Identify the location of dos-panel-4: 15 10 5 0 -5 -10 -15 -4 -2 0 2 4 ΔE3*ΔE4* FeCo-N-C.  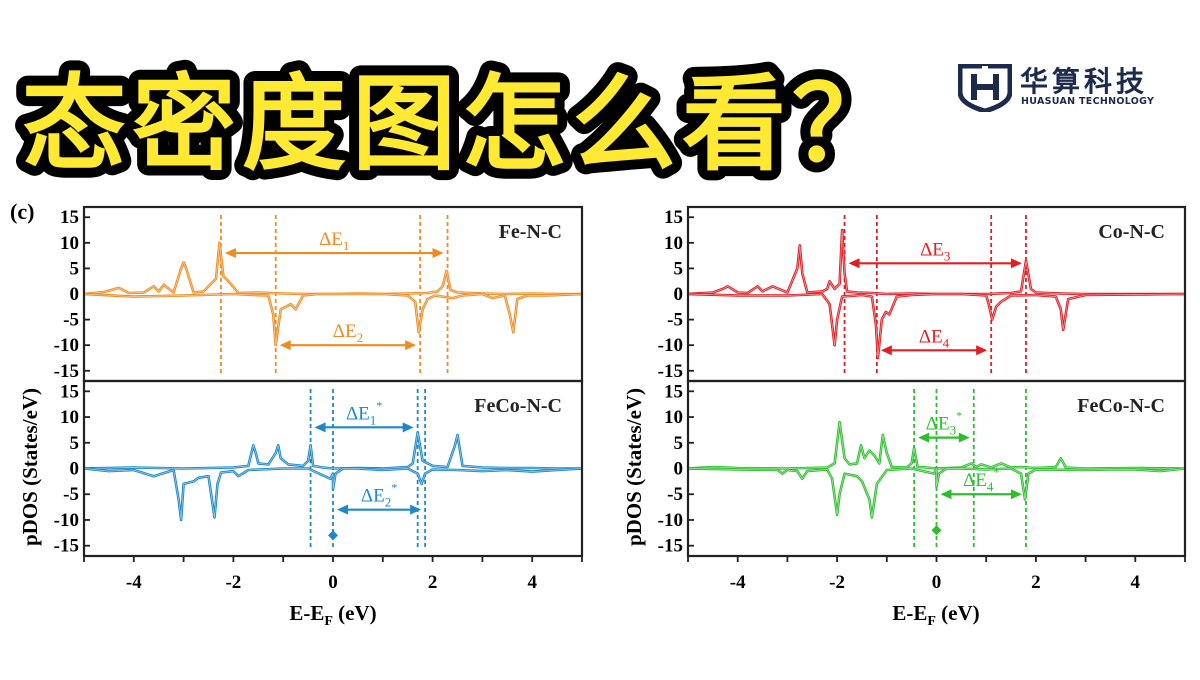
(922, 486).